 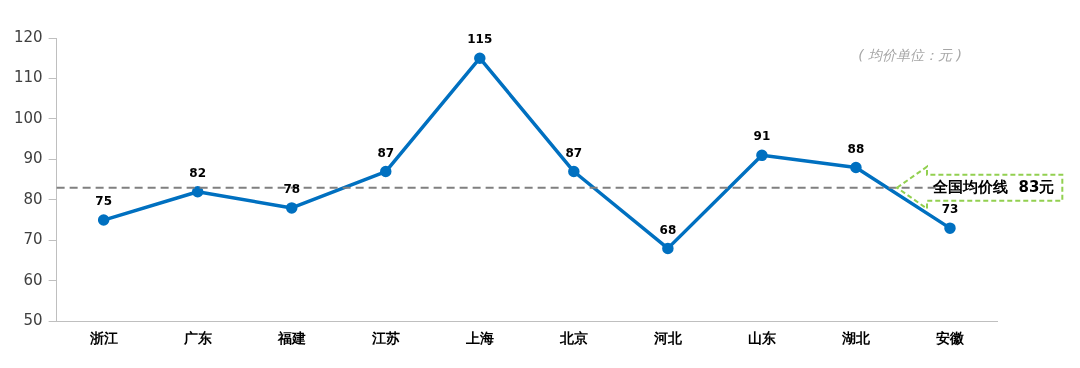 I want to click on x-tick-label: 福建, so click(x=291, y=338).